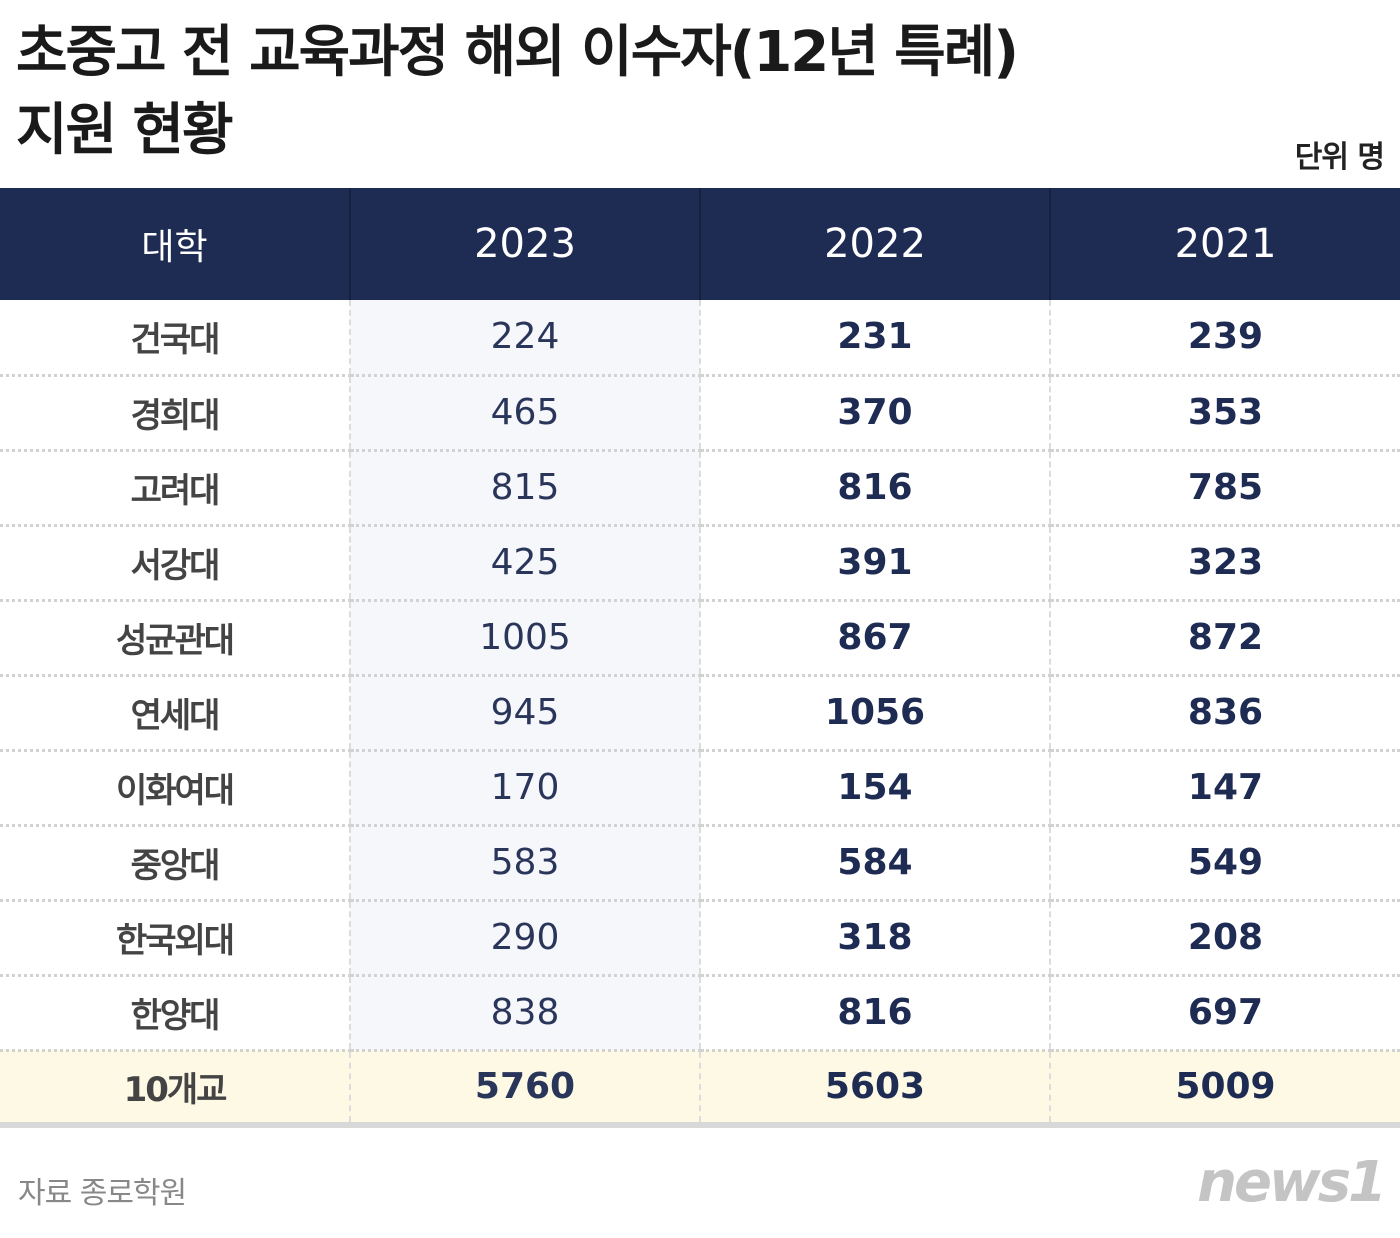 This screenshot has height=1238, width=1400. What do you see at coordinates (1292, 1182) in the screenshot?
I see `news1-logo: news1` at bounding box center [1292, 1182].